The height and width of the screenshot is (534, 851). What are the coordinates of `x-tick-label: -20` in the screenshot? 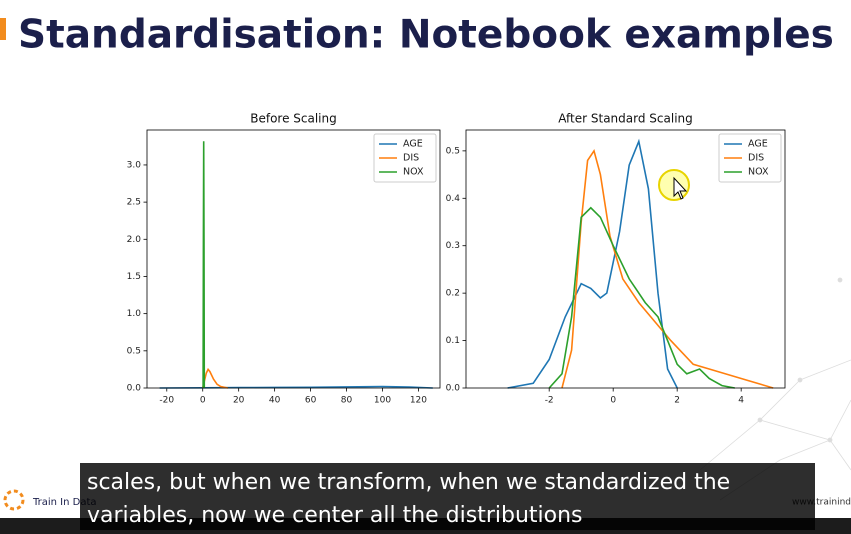 It's located at (166, 401).